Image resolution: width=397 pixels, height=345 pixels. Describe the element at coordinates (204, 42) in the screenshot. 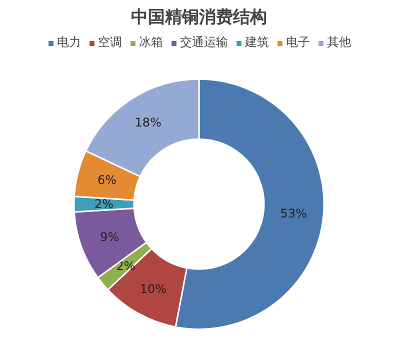

I see `legend-label: 交通运输` at that location.